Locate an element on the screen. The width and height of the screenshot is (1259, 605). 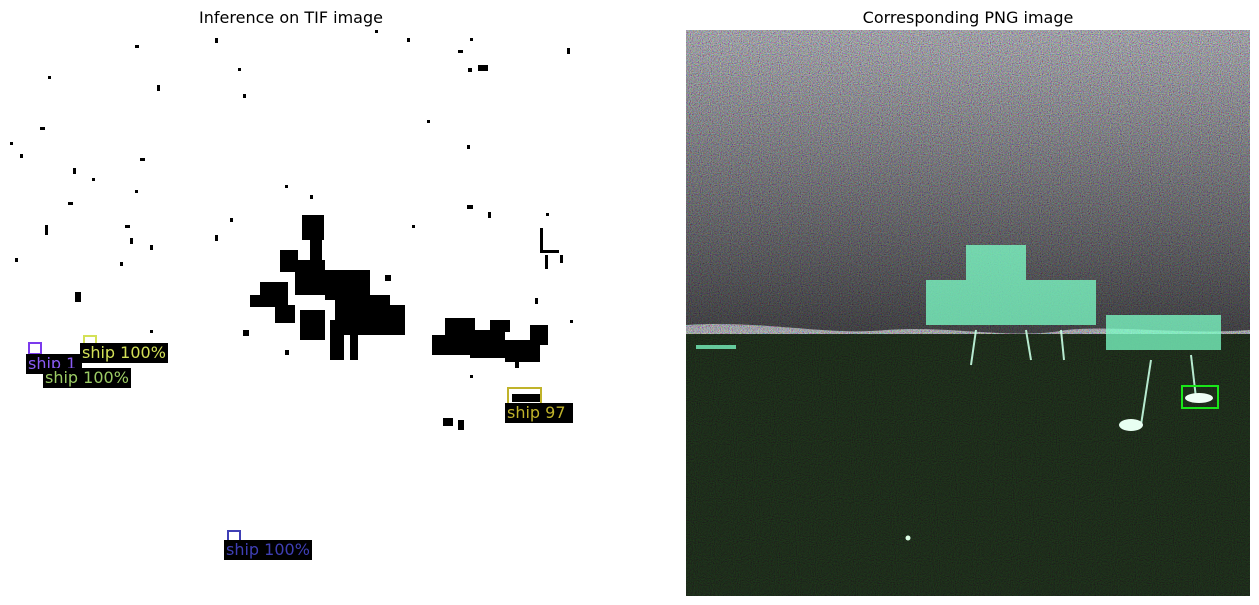
mask-blob-right is located at coordinates (490, 343).